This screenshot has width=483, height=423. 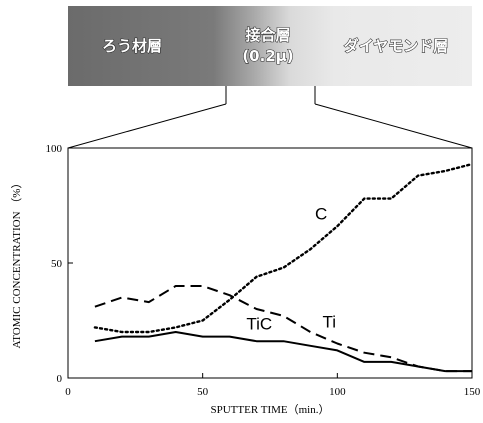 I want to click on x-tick-label: 150, so click(x=472, y=392).